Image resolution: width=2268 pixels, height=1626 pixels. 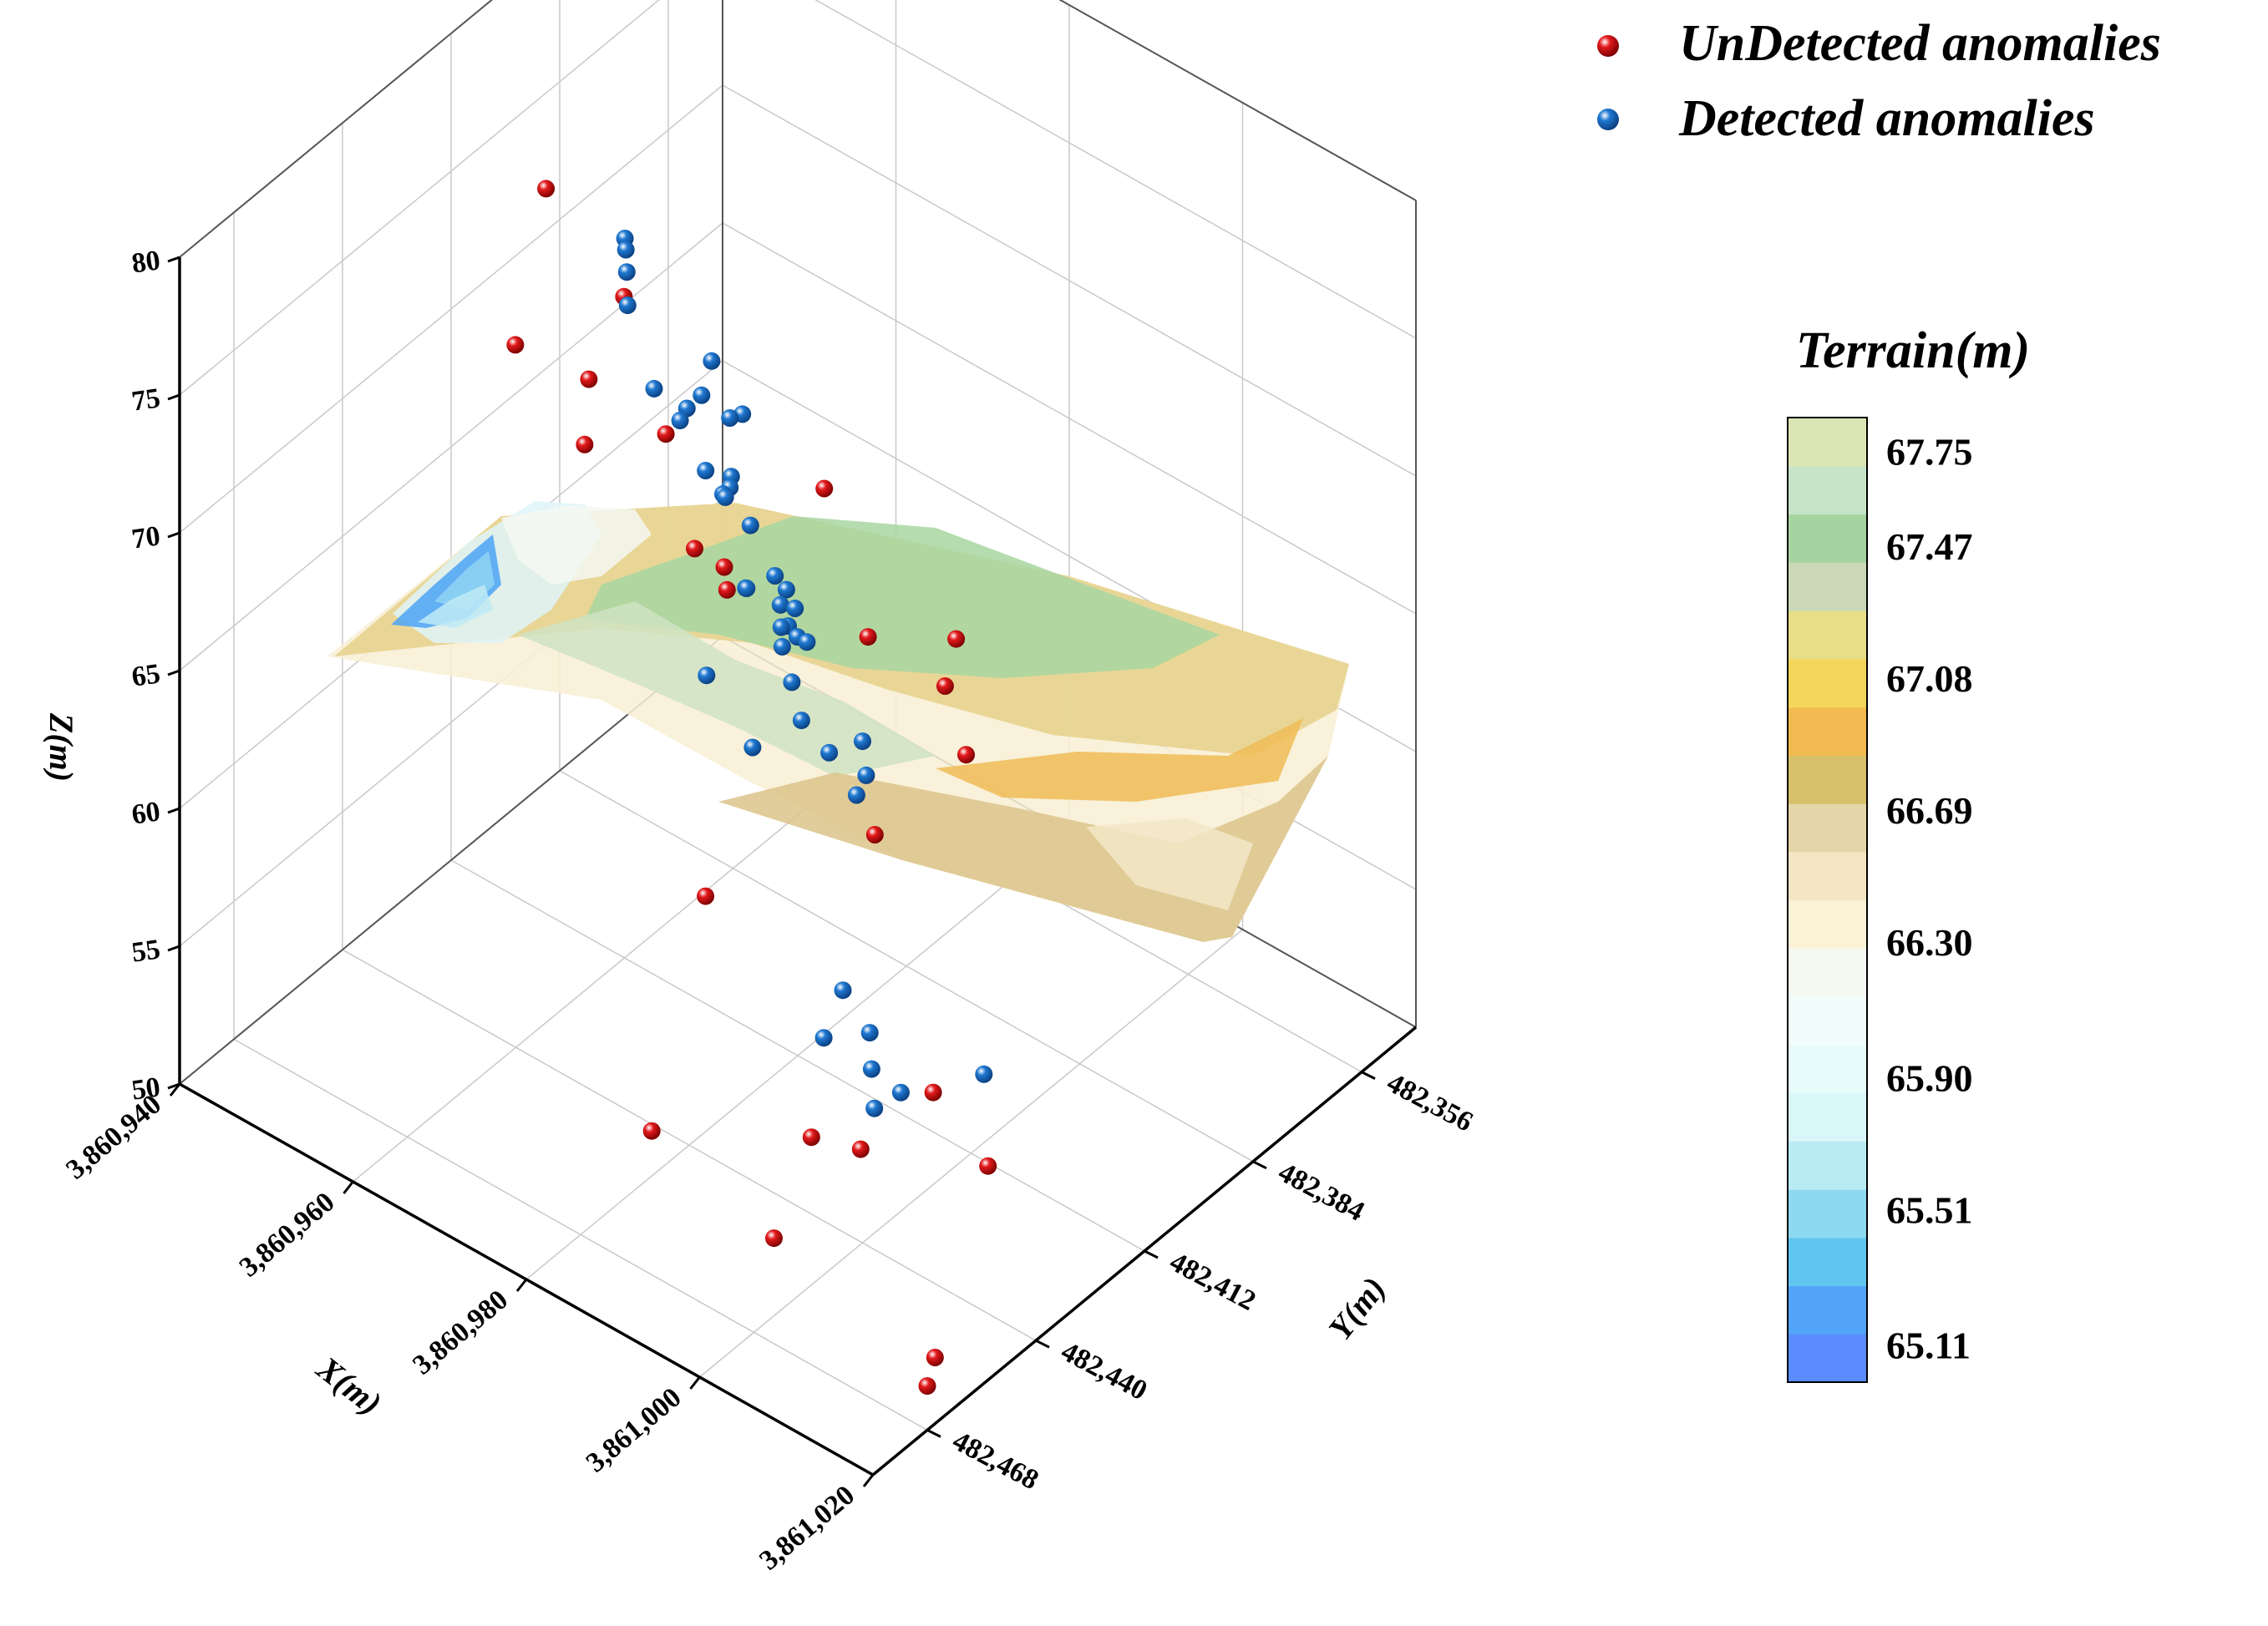 What do you see at coordinates (1913, 351) in the screenshot?
I see `colorbar-title: Terrain(m)` at bounding box center [1913, 351].